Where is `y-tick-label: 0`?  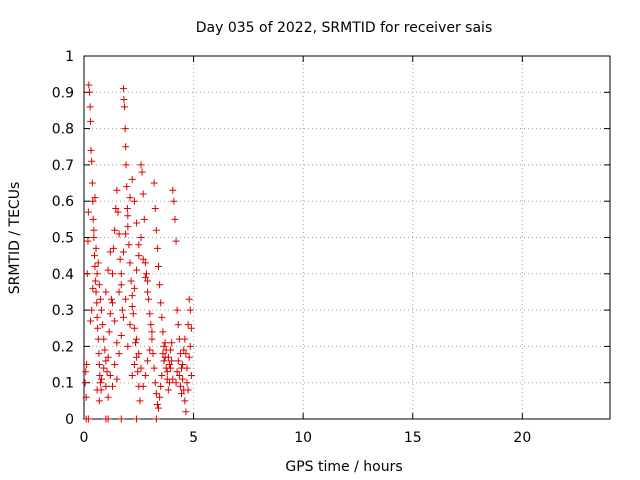 y-tick-label: 0 is located at coordinates (69, 420).